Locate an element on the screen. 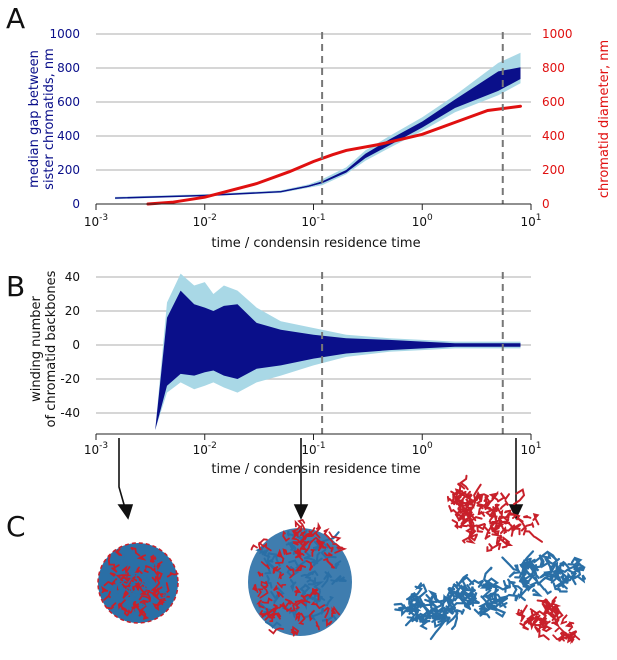 The height and width of the screenshot is (660, 617). panel-a-x-label: time / condensin residence time is located at coordinates (315, 243).